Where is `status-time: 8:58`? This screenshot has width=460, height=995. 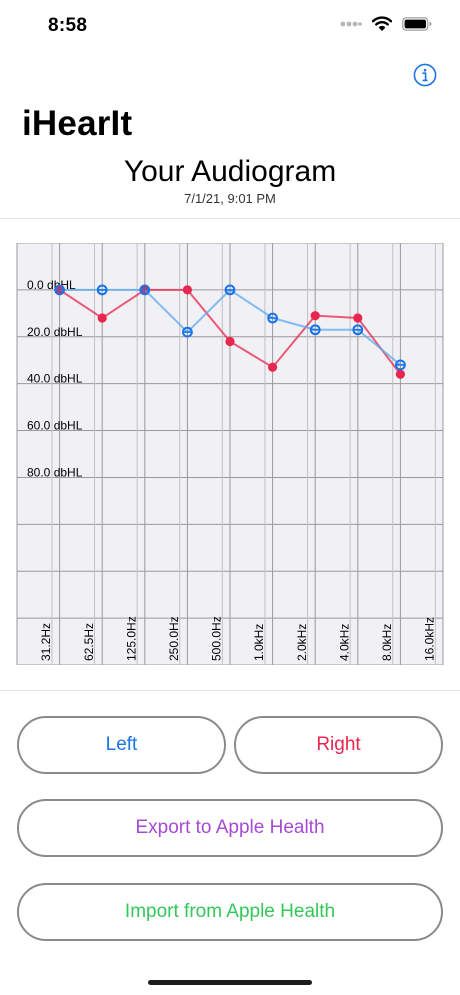
status-time: 8:58 is located at coordinates (68, 25).